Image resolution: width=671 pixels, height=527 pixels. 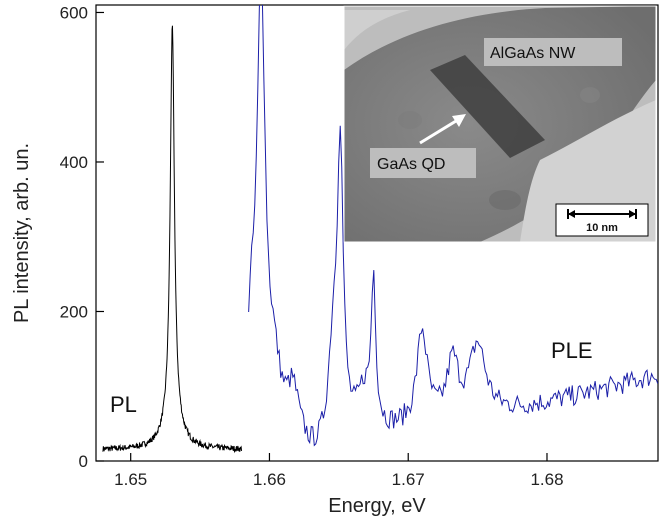 What do you see at coordinates (82, 237) in the screenshot?
I see `y-axis-ticks: 0 200 400 600` at bounding box center [82, 237].